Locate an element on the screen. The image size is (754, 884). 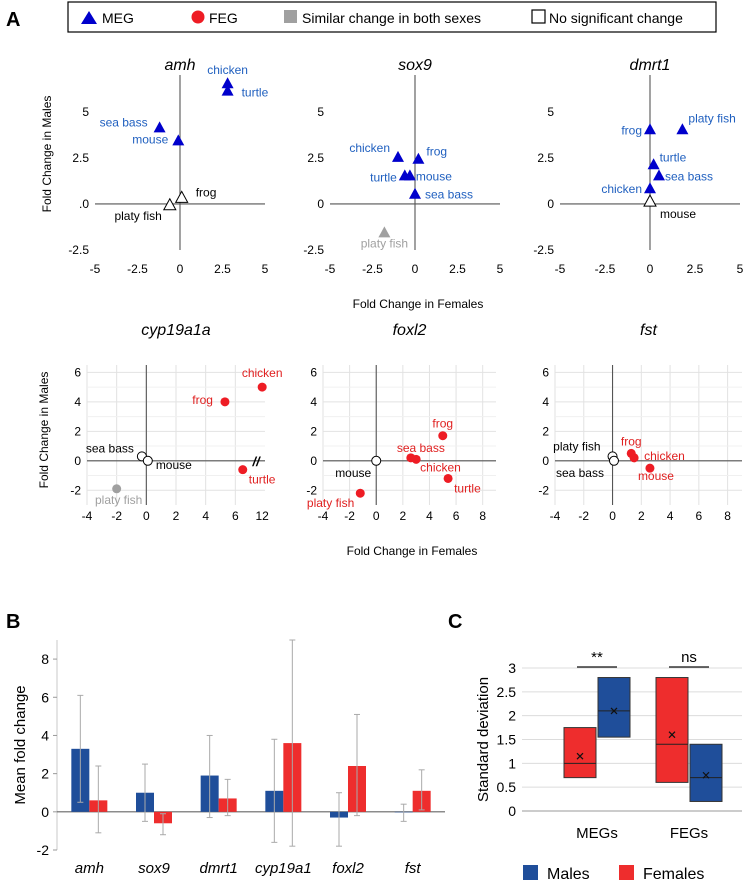
x-tick-label: 12 is located at coordinates (262, 516).